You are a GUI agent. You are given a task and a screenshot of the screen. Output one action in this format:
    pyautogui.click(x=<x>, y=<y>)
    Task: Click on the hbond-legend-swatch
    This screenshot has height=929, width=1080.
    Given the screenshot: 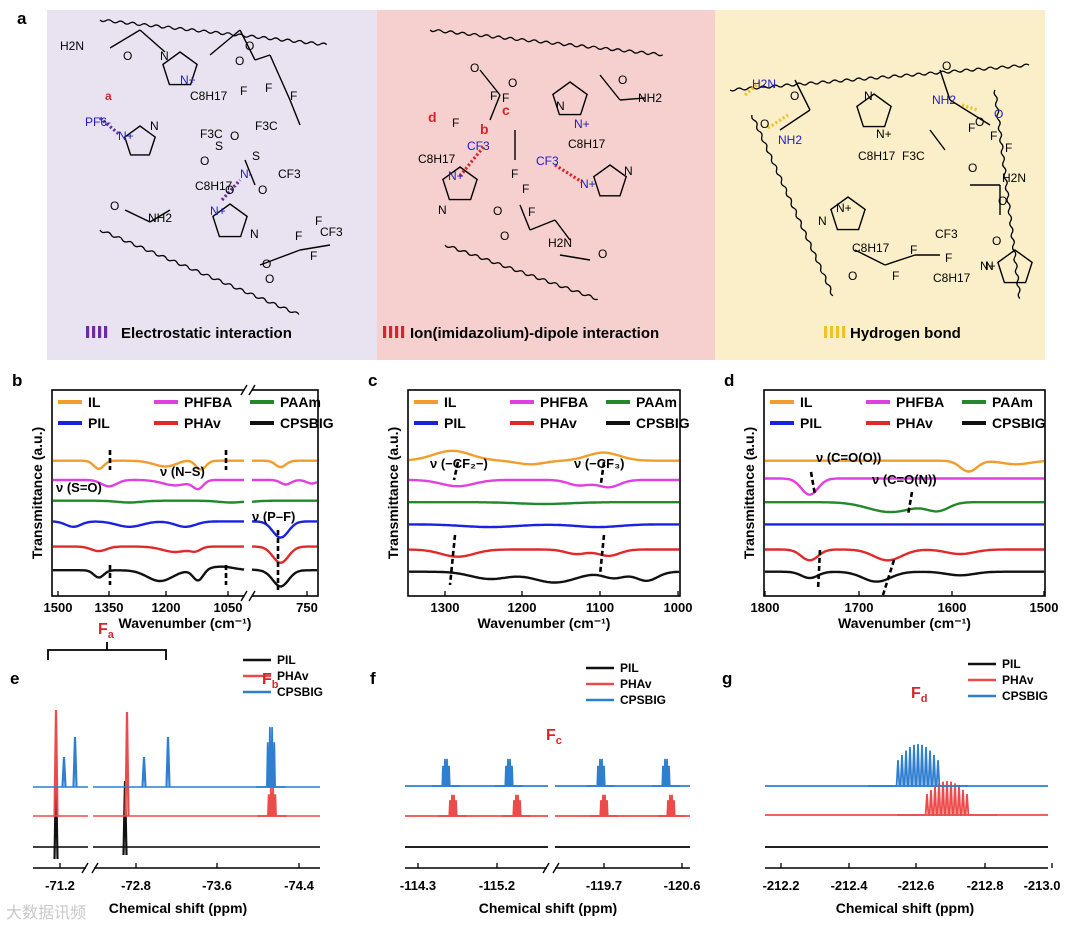 What is the action you would take?
    pyautogui.click(x=826, y=332)
    